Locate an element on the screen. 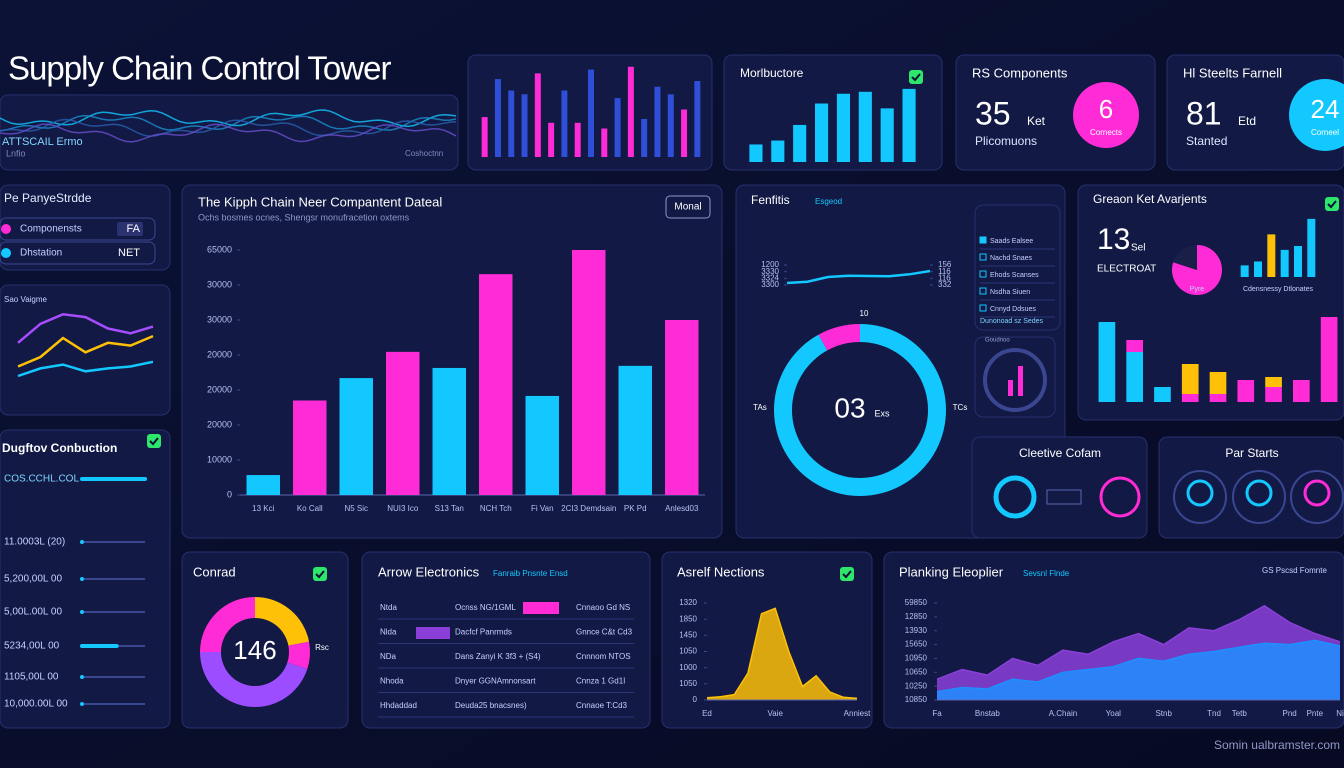 This screenshot has height=768, width=1344. label: NDa is located at coordinates (388, 656).